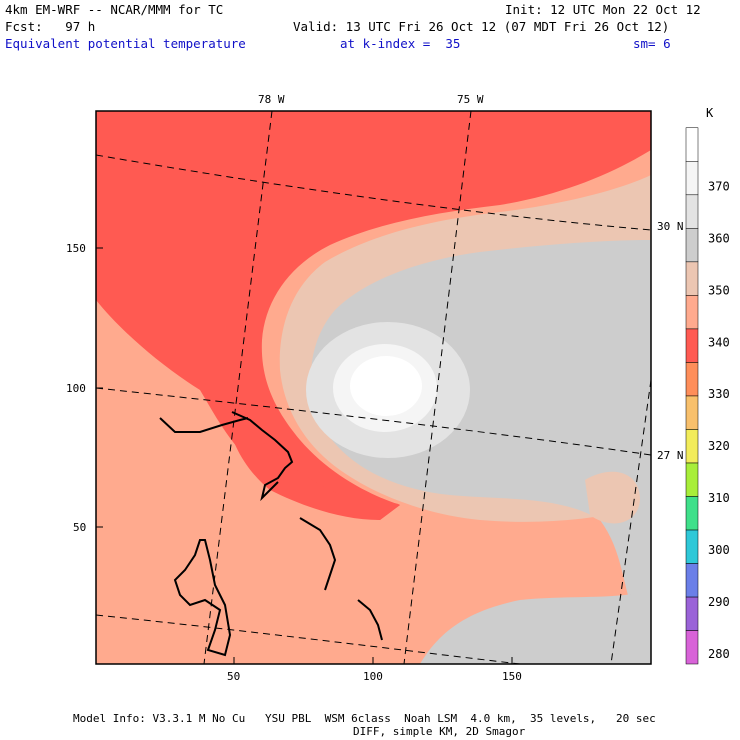  What do you see at coordinates (710, 113) in the screenshot?
I see `colorbar-unit: K` at bounding box center [710, 113].